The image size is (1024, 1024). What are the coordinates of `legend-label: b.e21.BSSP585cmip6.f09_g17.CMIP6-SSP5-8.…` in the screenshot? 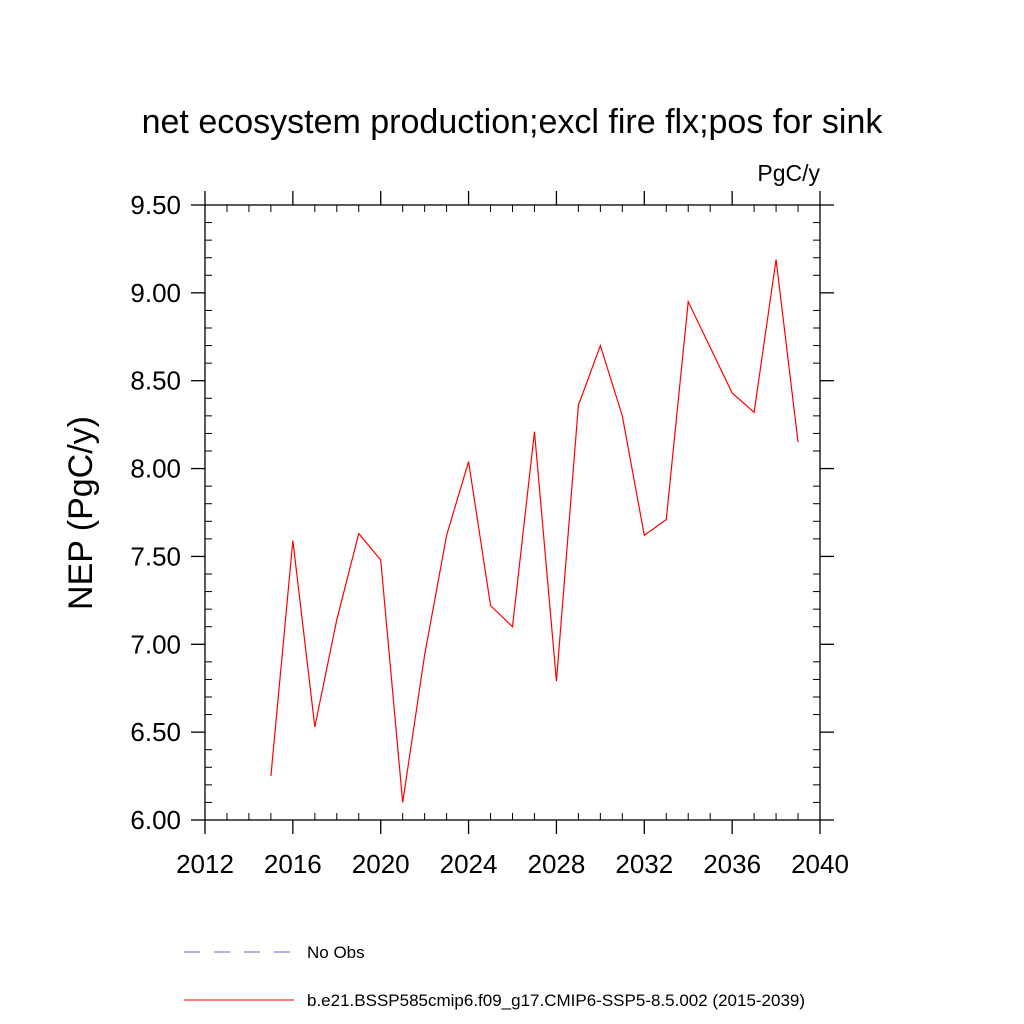 It's located at (556, 1000).